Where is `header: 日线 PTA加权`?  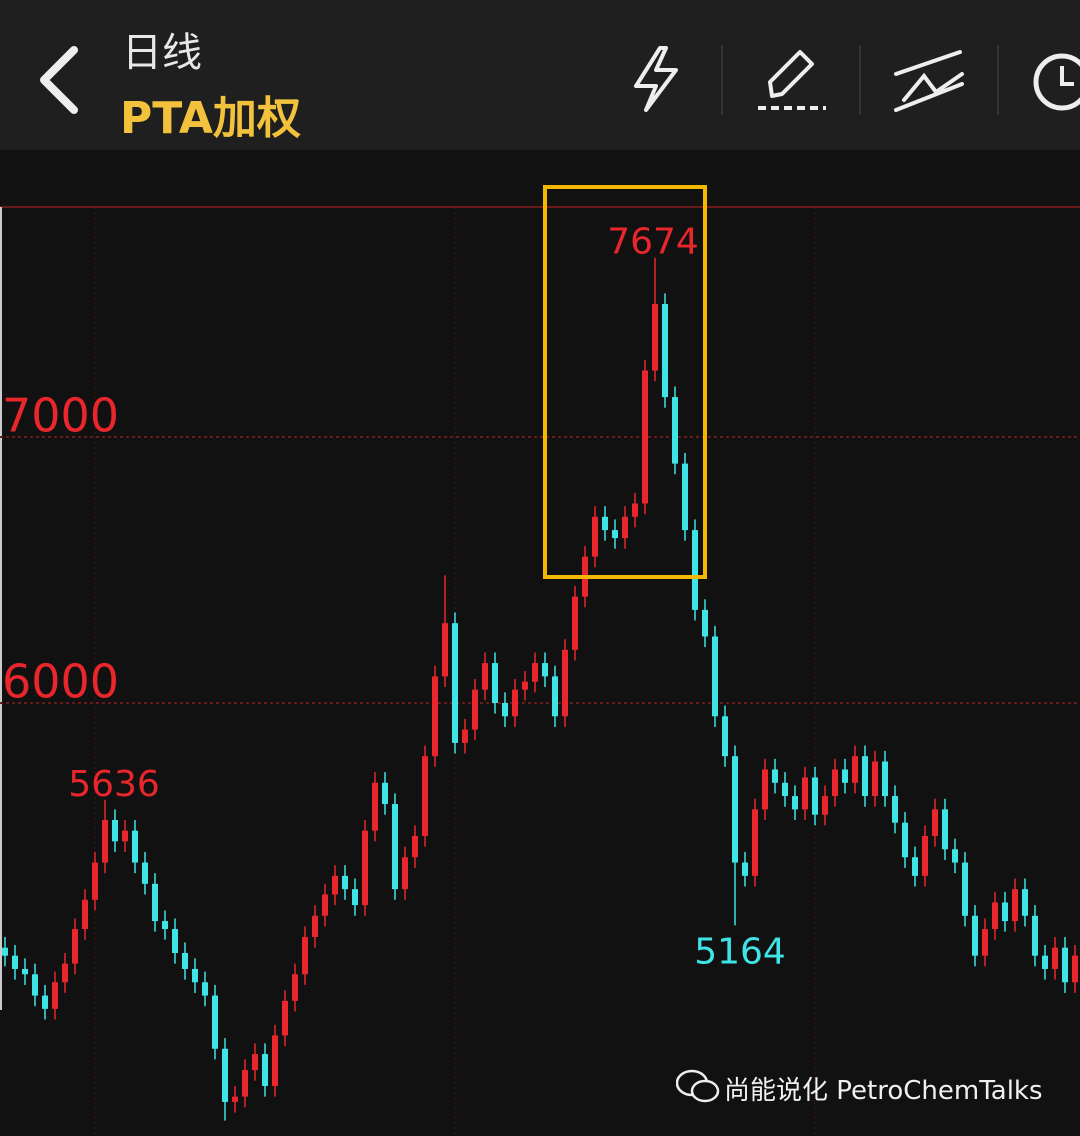 header: 日线 PTA加权 is located at coordinates (540, 75).